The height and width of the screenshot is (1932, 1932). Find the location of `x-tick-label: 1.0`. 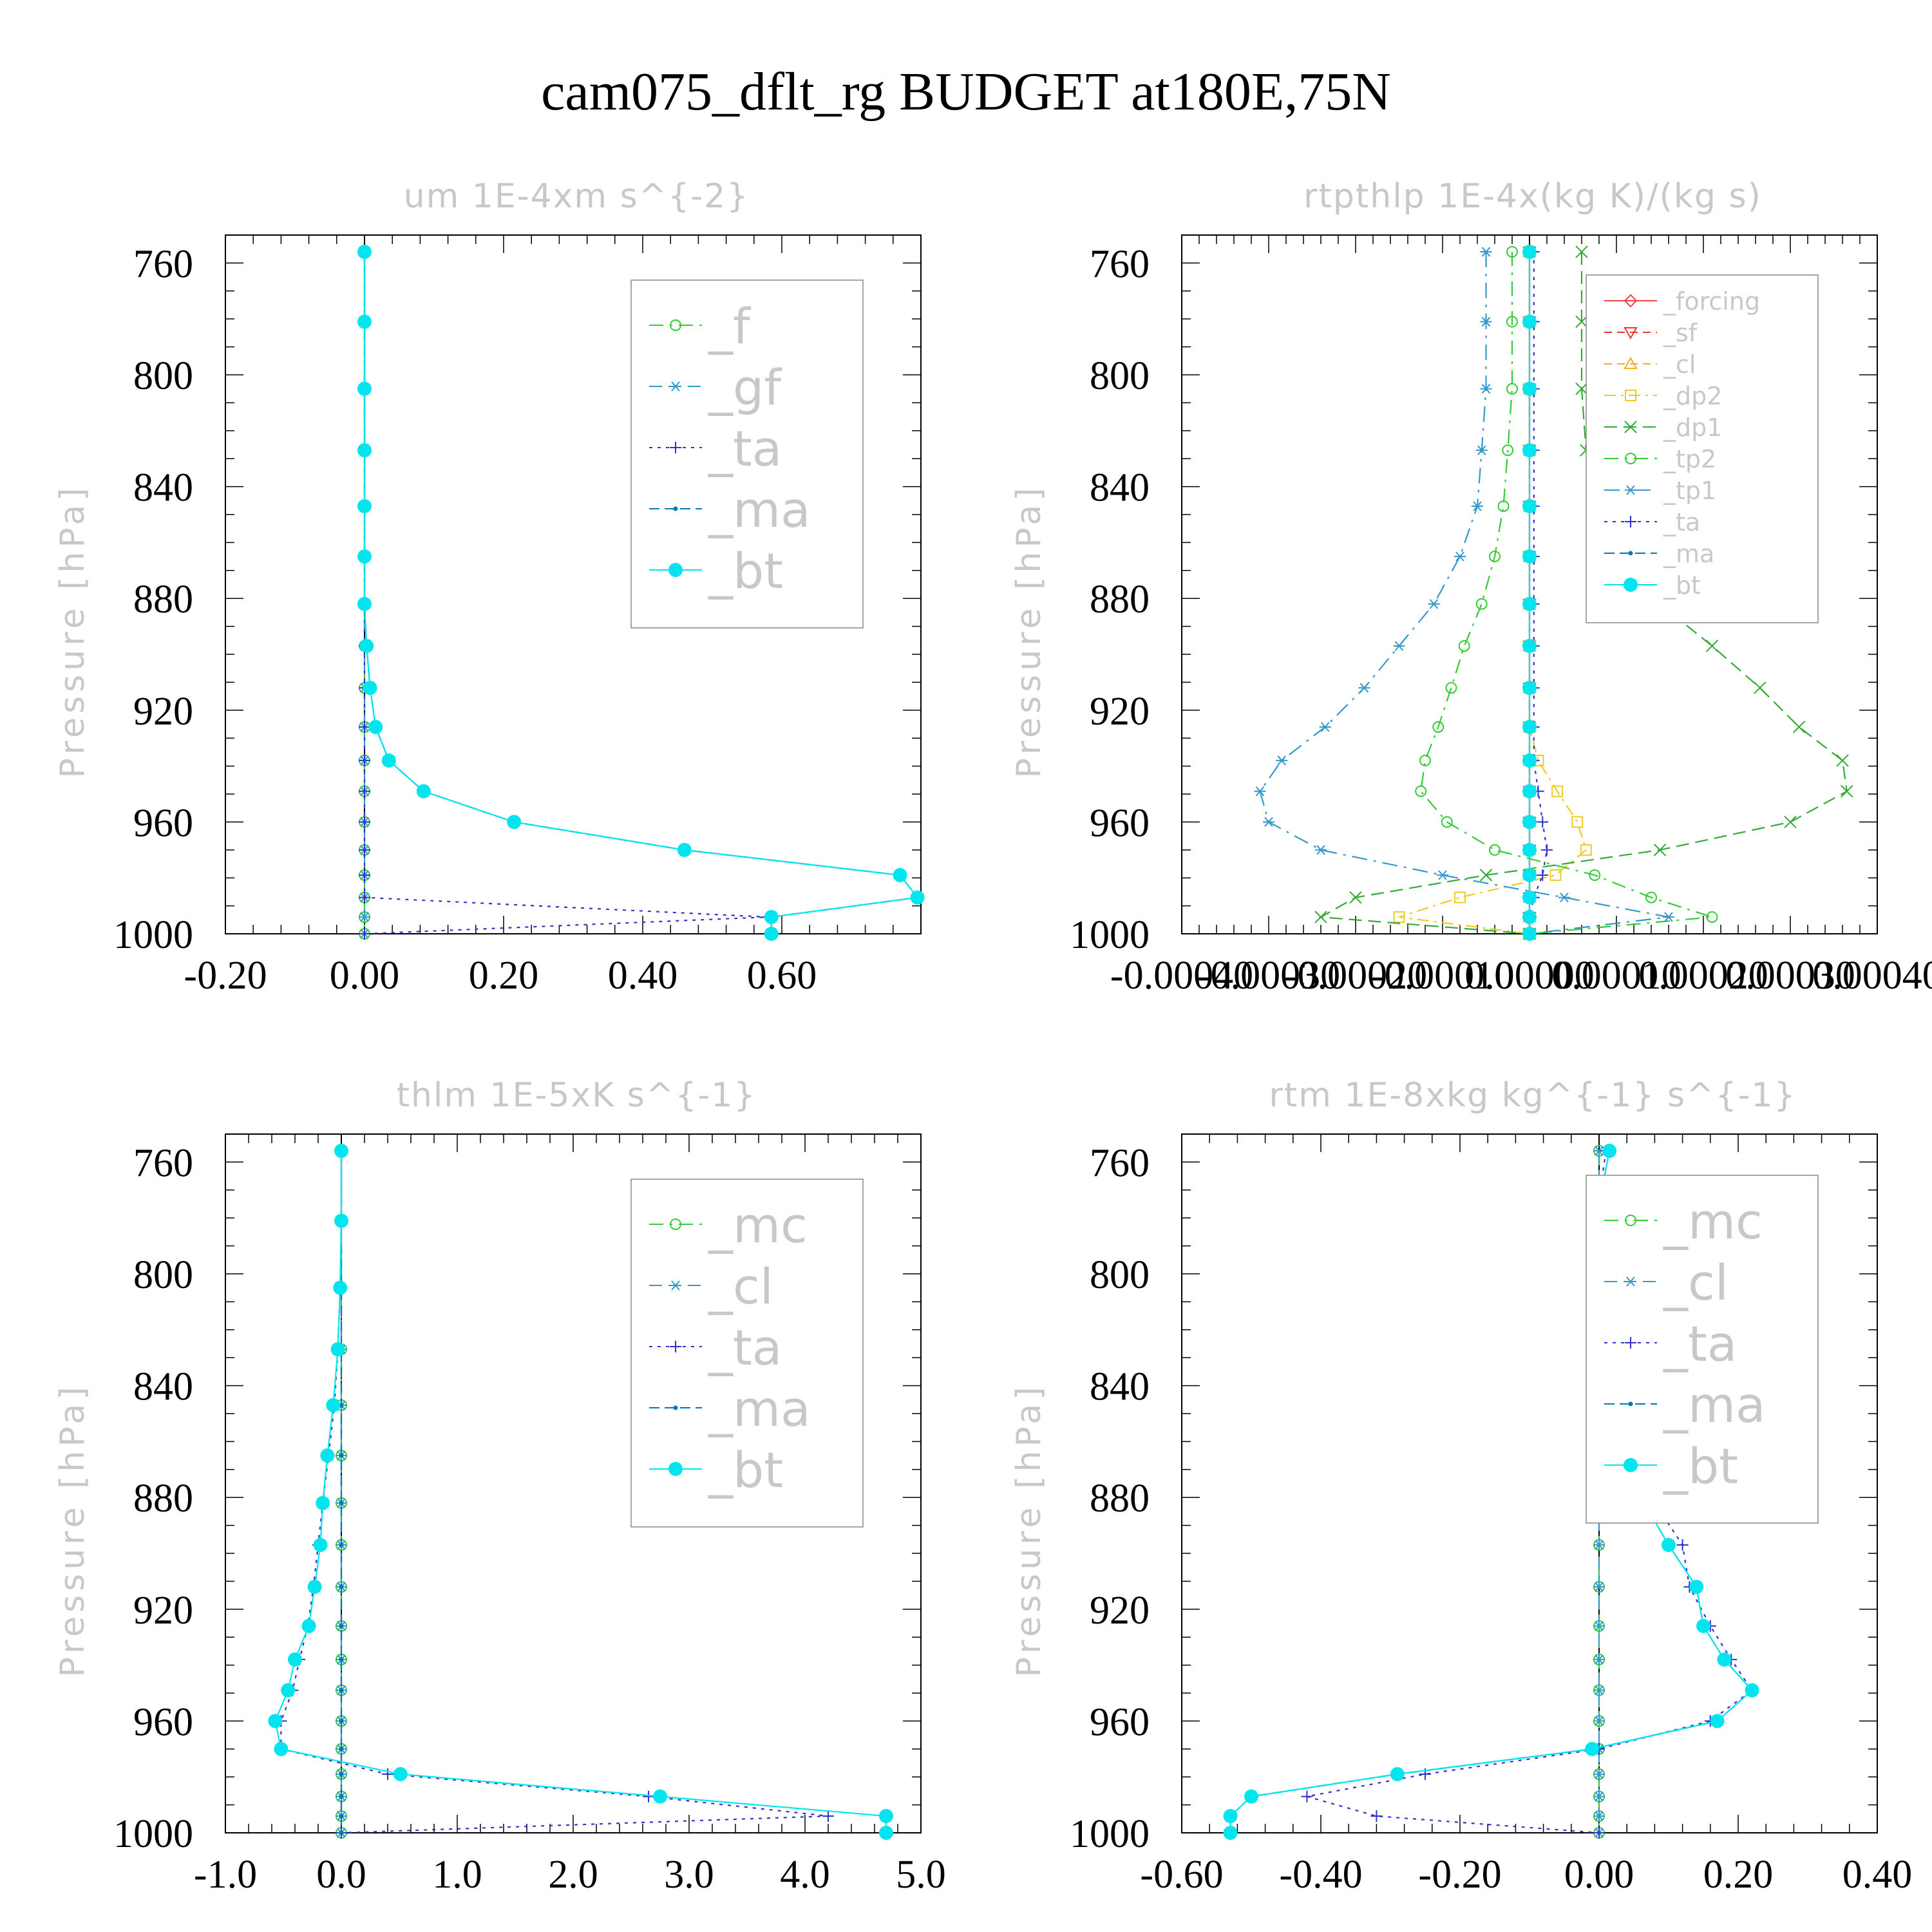

x-tick-label: 1.0 is located at coordinates (457, 1875).